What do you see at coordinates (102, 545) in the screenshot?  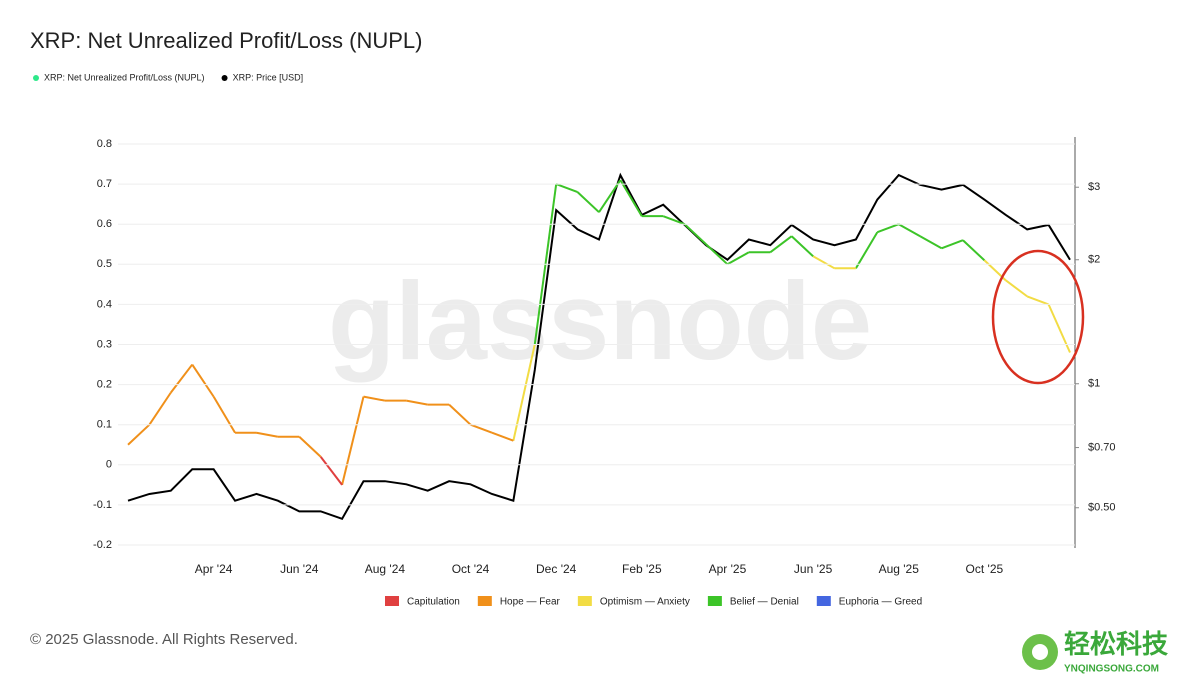 I see `y-tick-label: -0.2` at bounding box center [102, 545].